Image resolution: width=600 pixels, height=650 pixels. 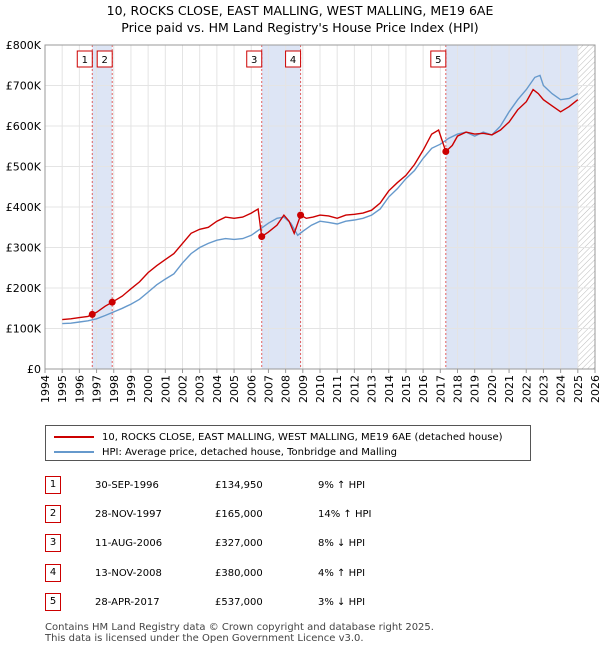 I want to click on sale-date: 28-APR-2017, so click(x=127, y=602).